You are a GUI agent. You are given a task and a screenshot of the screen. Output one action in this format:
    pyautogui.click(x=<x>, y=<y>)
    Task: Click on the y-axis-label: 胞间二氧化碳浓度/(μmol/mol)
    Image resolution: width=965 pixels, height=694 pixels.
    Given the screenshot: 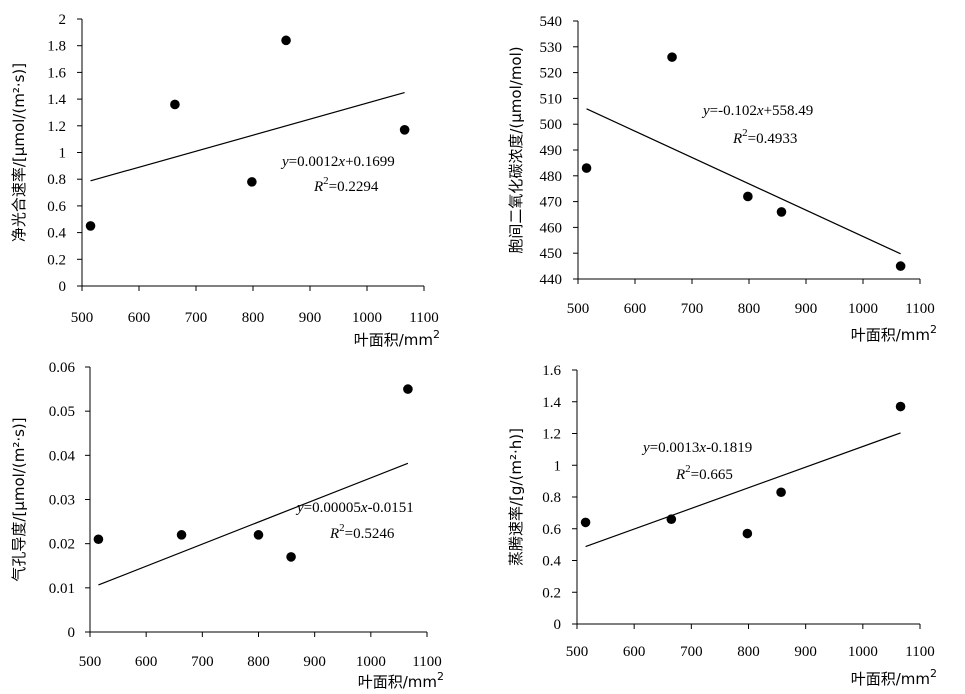 What is the action you would take?
    pyautogui.click(x=516, y=149)
    